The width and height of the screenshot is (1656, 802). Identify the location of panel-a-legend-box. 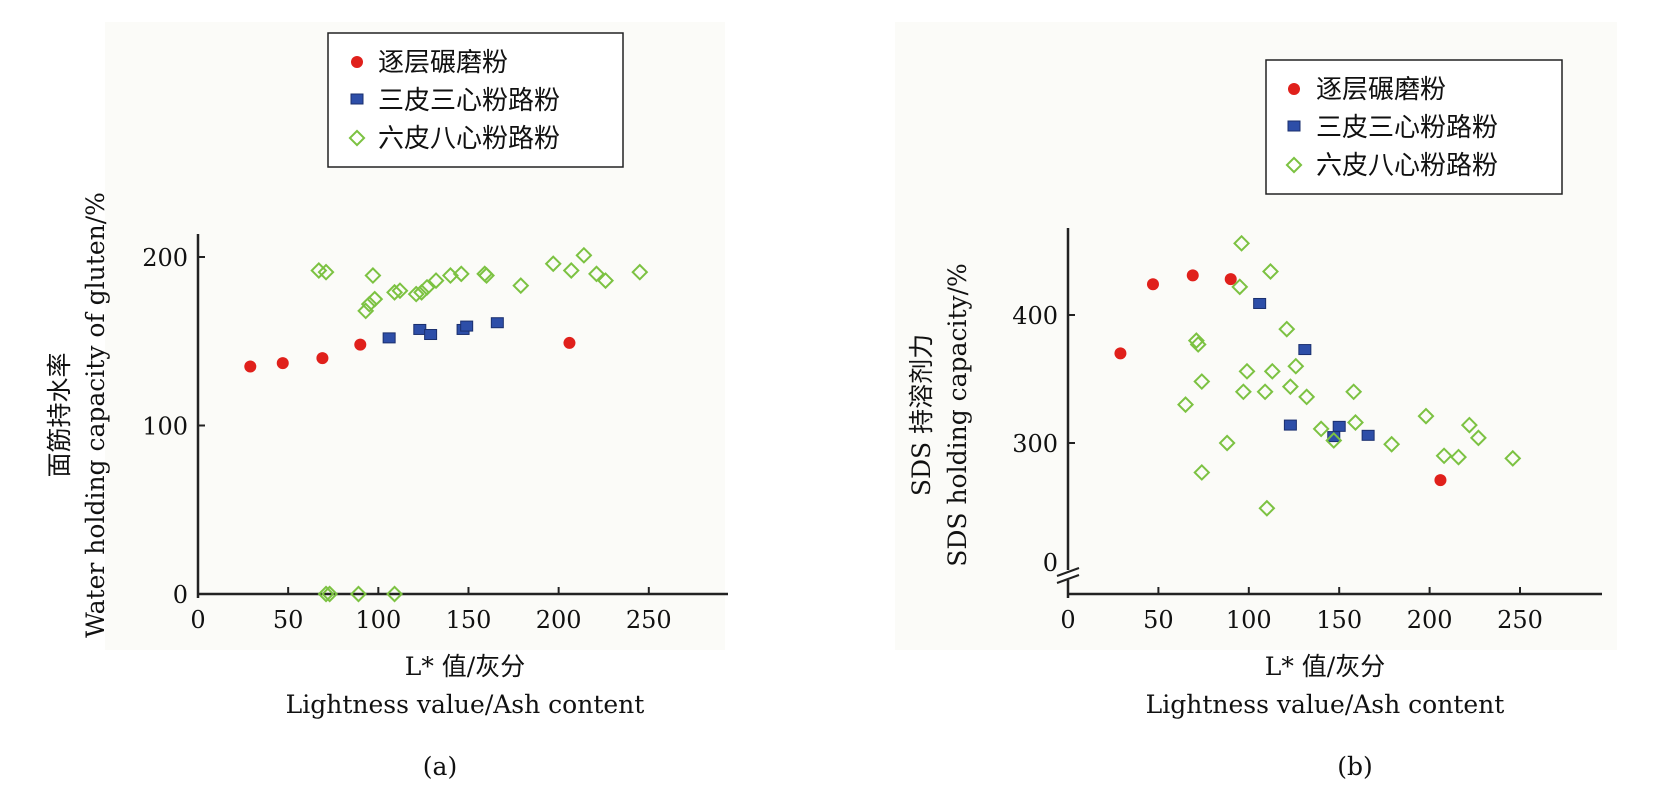
(475, 100).